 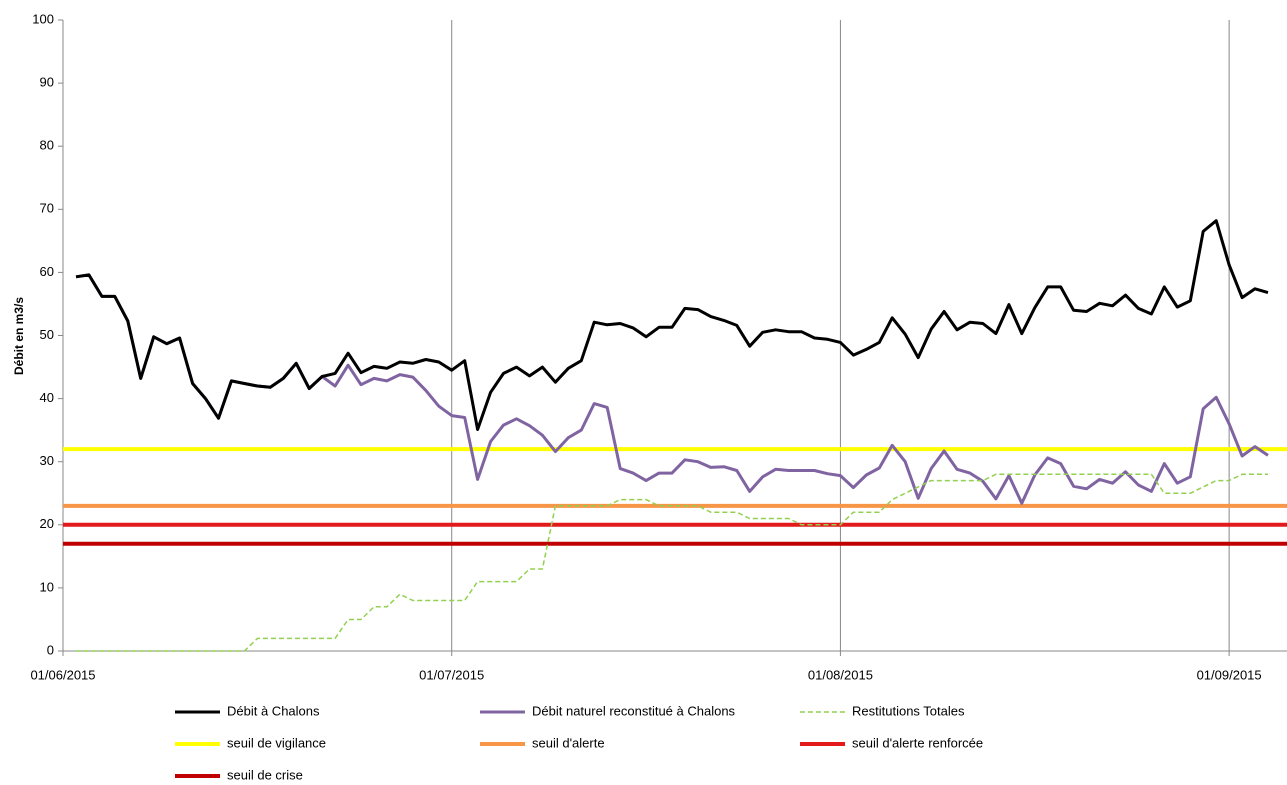 I want to click on y-axis-label: Débit en m3/s, so click(x=19, y=336).